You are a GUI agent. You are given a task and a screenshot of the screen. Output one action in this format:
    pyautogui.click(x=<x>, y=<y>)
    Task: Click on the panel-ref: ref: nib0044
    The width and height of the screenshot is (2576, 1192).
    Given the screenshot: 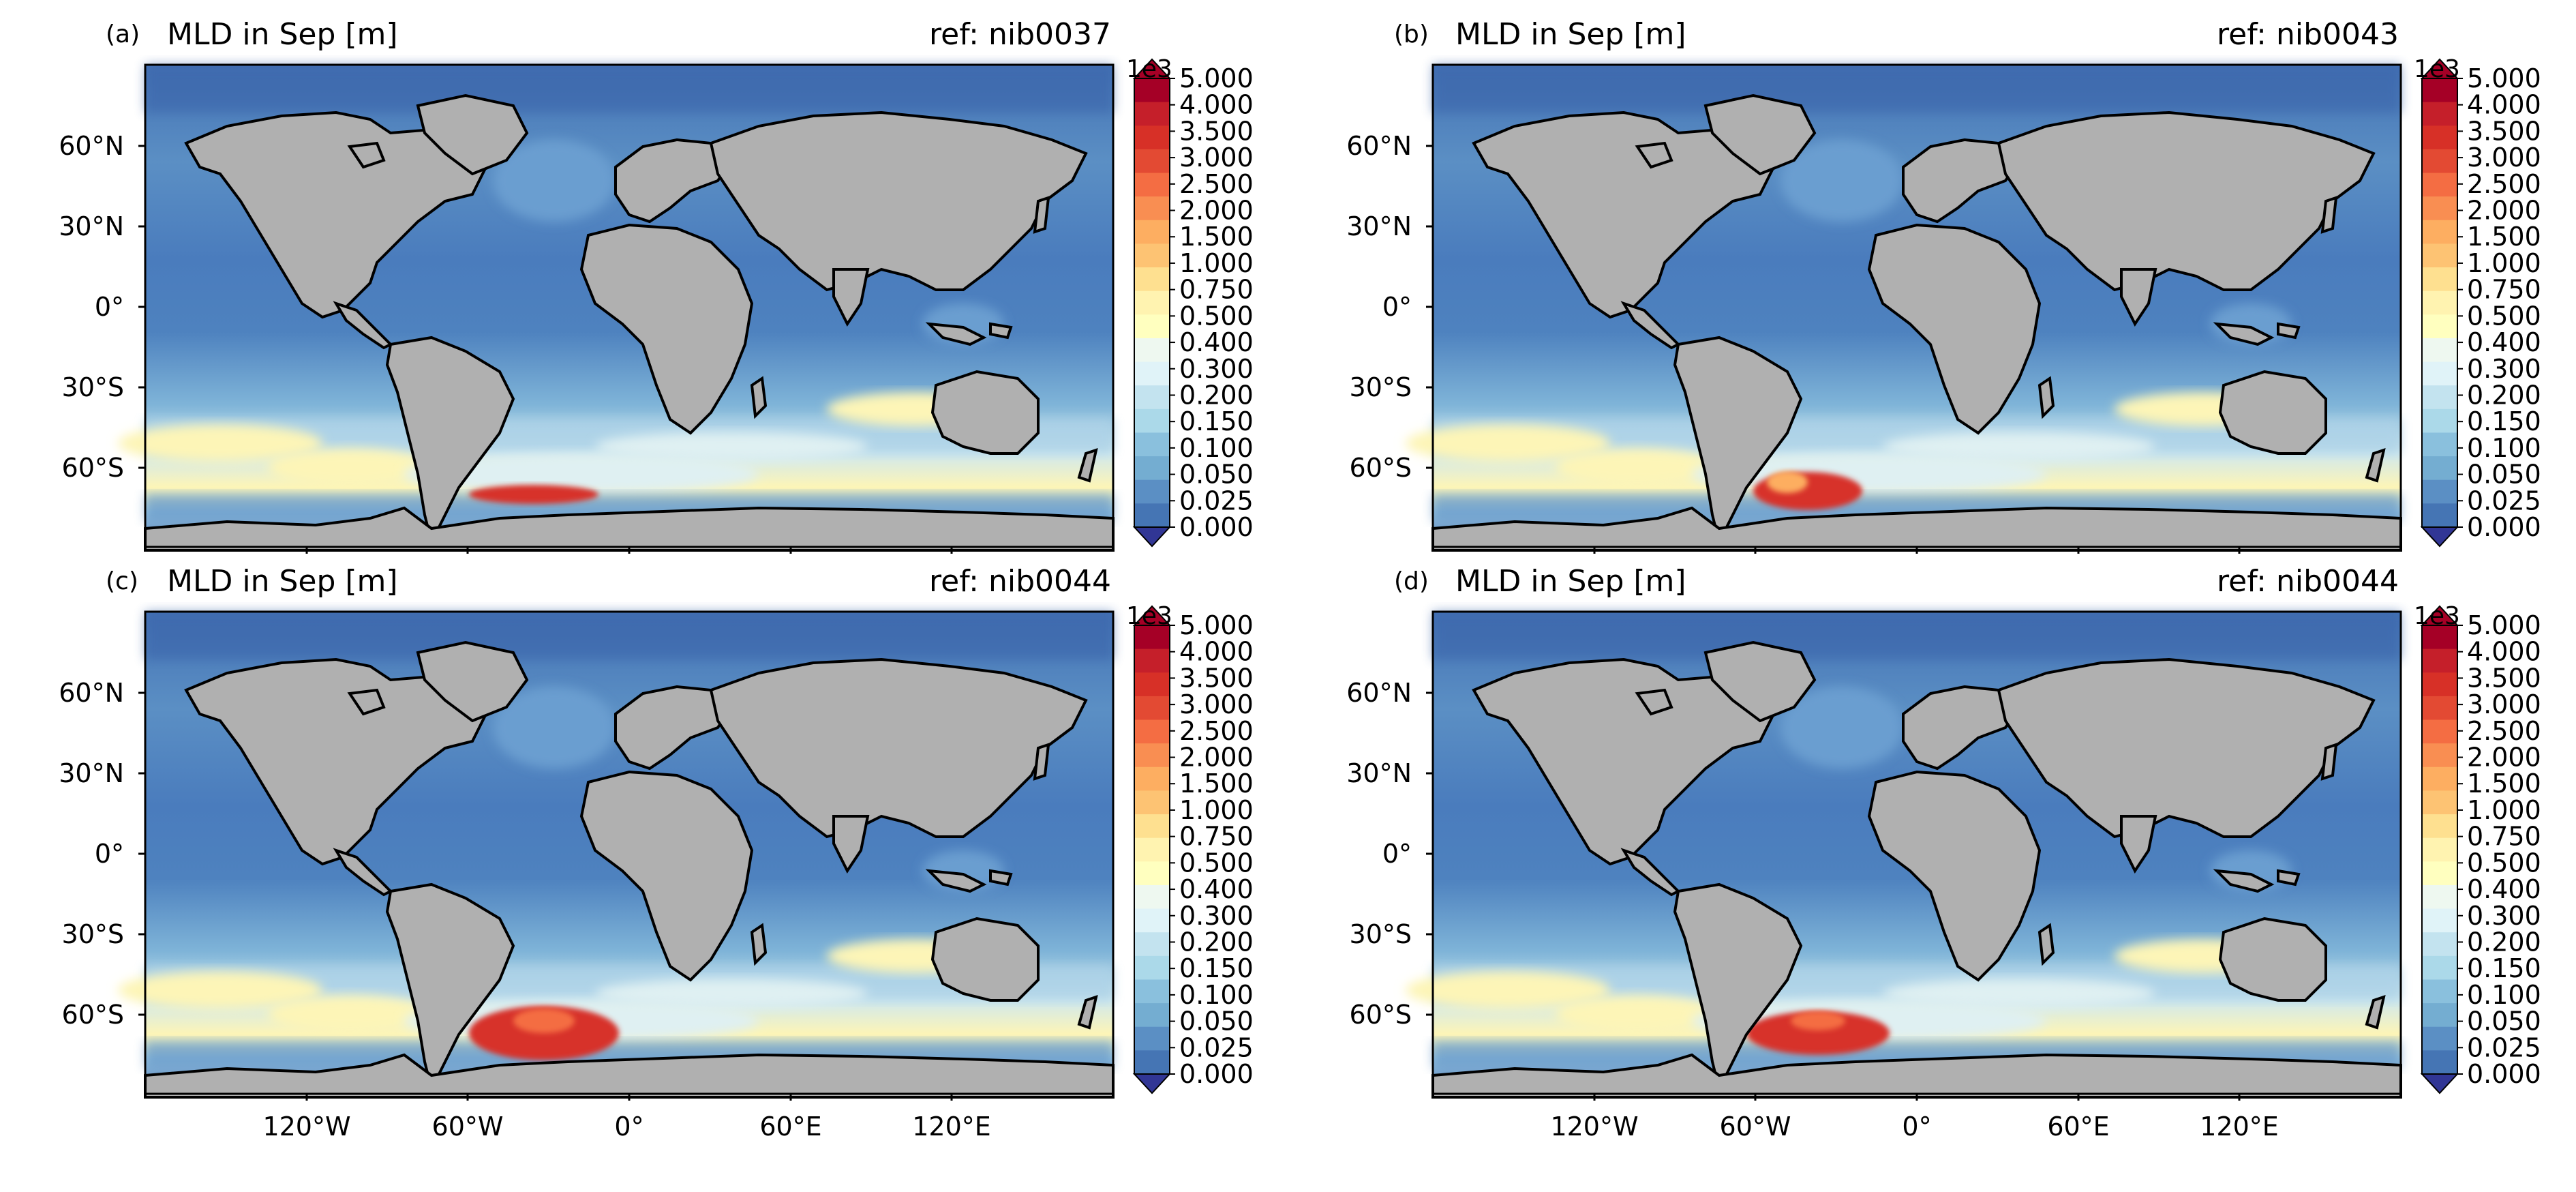 What is the action you would take?
    pyautogui.click(x=1020, y=581)
    